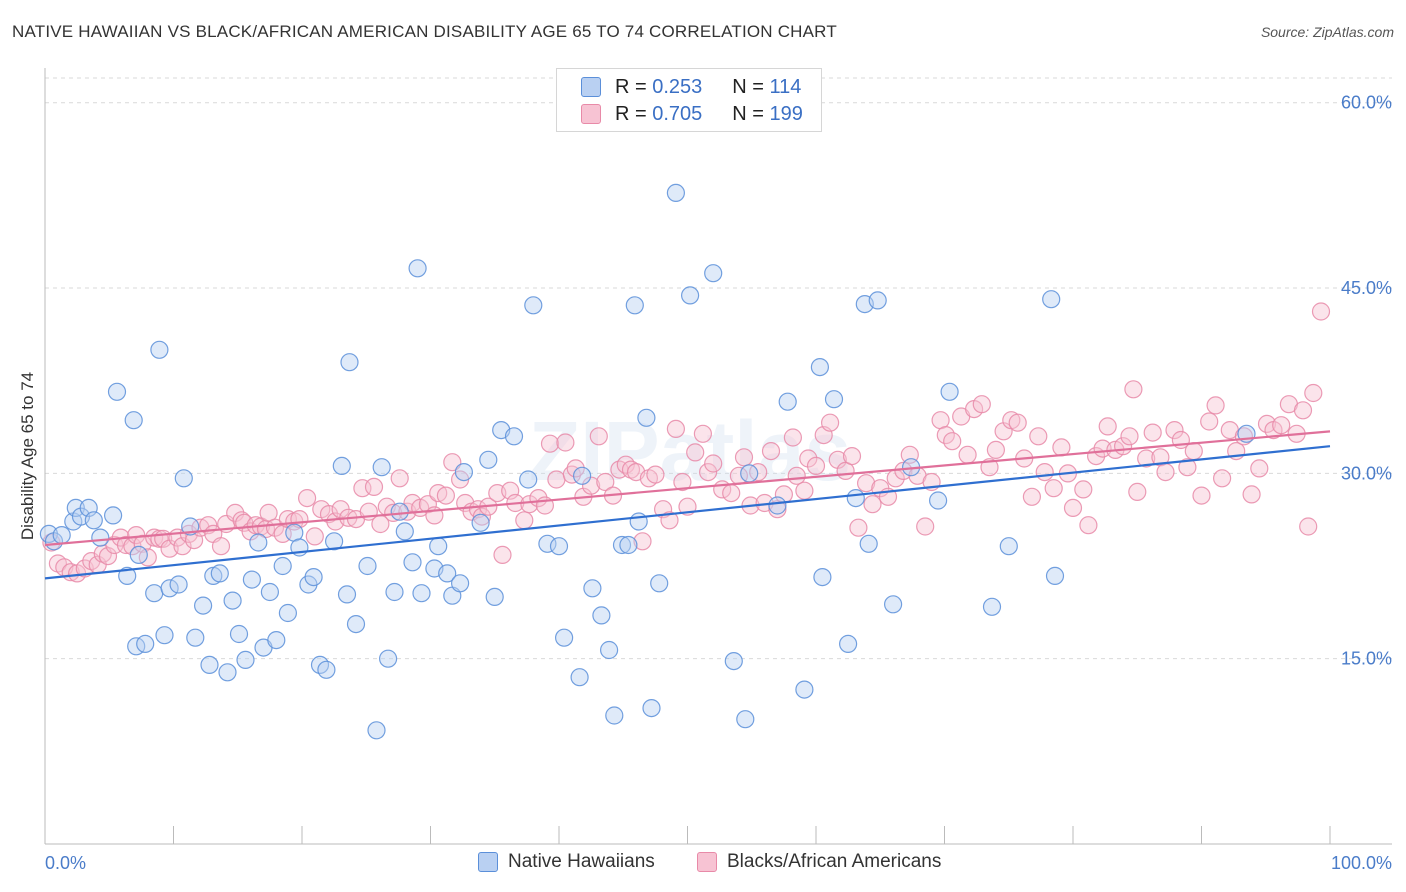 This screenshot has width=1406, height=892. I want to click on y-tick-label: 45.0%, so click(1366, 288).